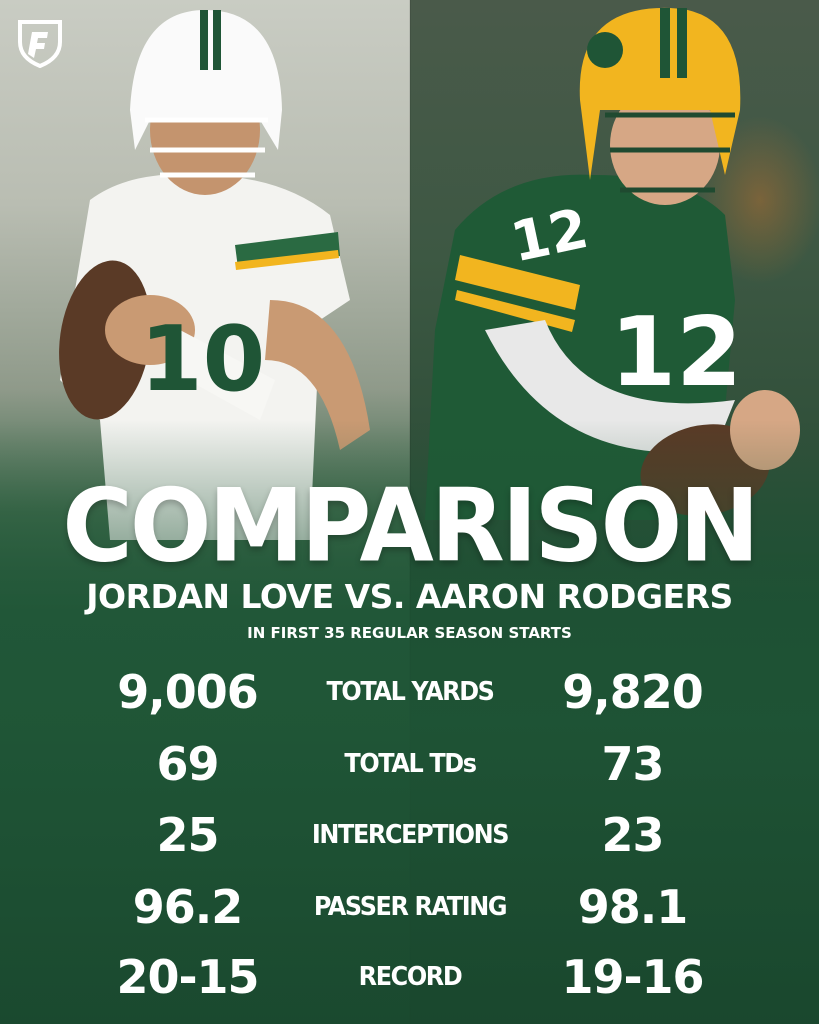  I want to click on stat-label: TOTAL YARDS, so click(410, 692).